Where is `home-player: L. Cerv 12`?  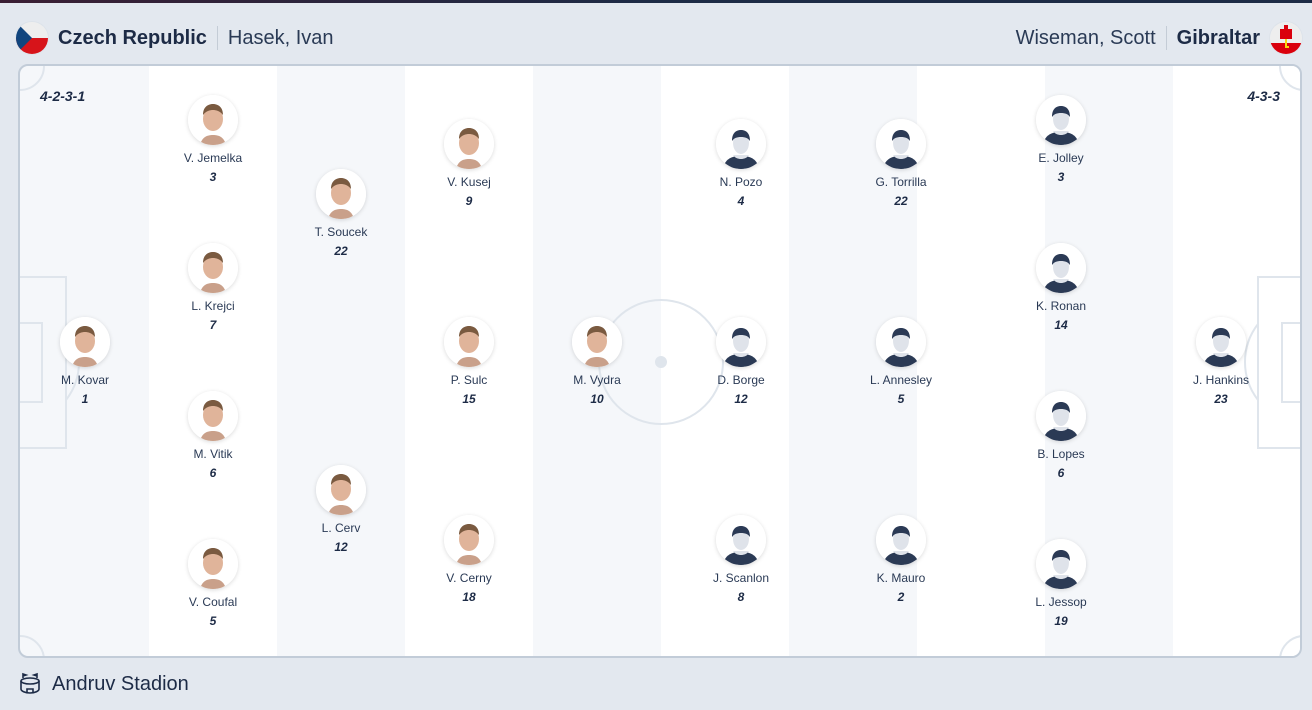 home-player: L. Cerv 12 is located at coordinates (341, 509).